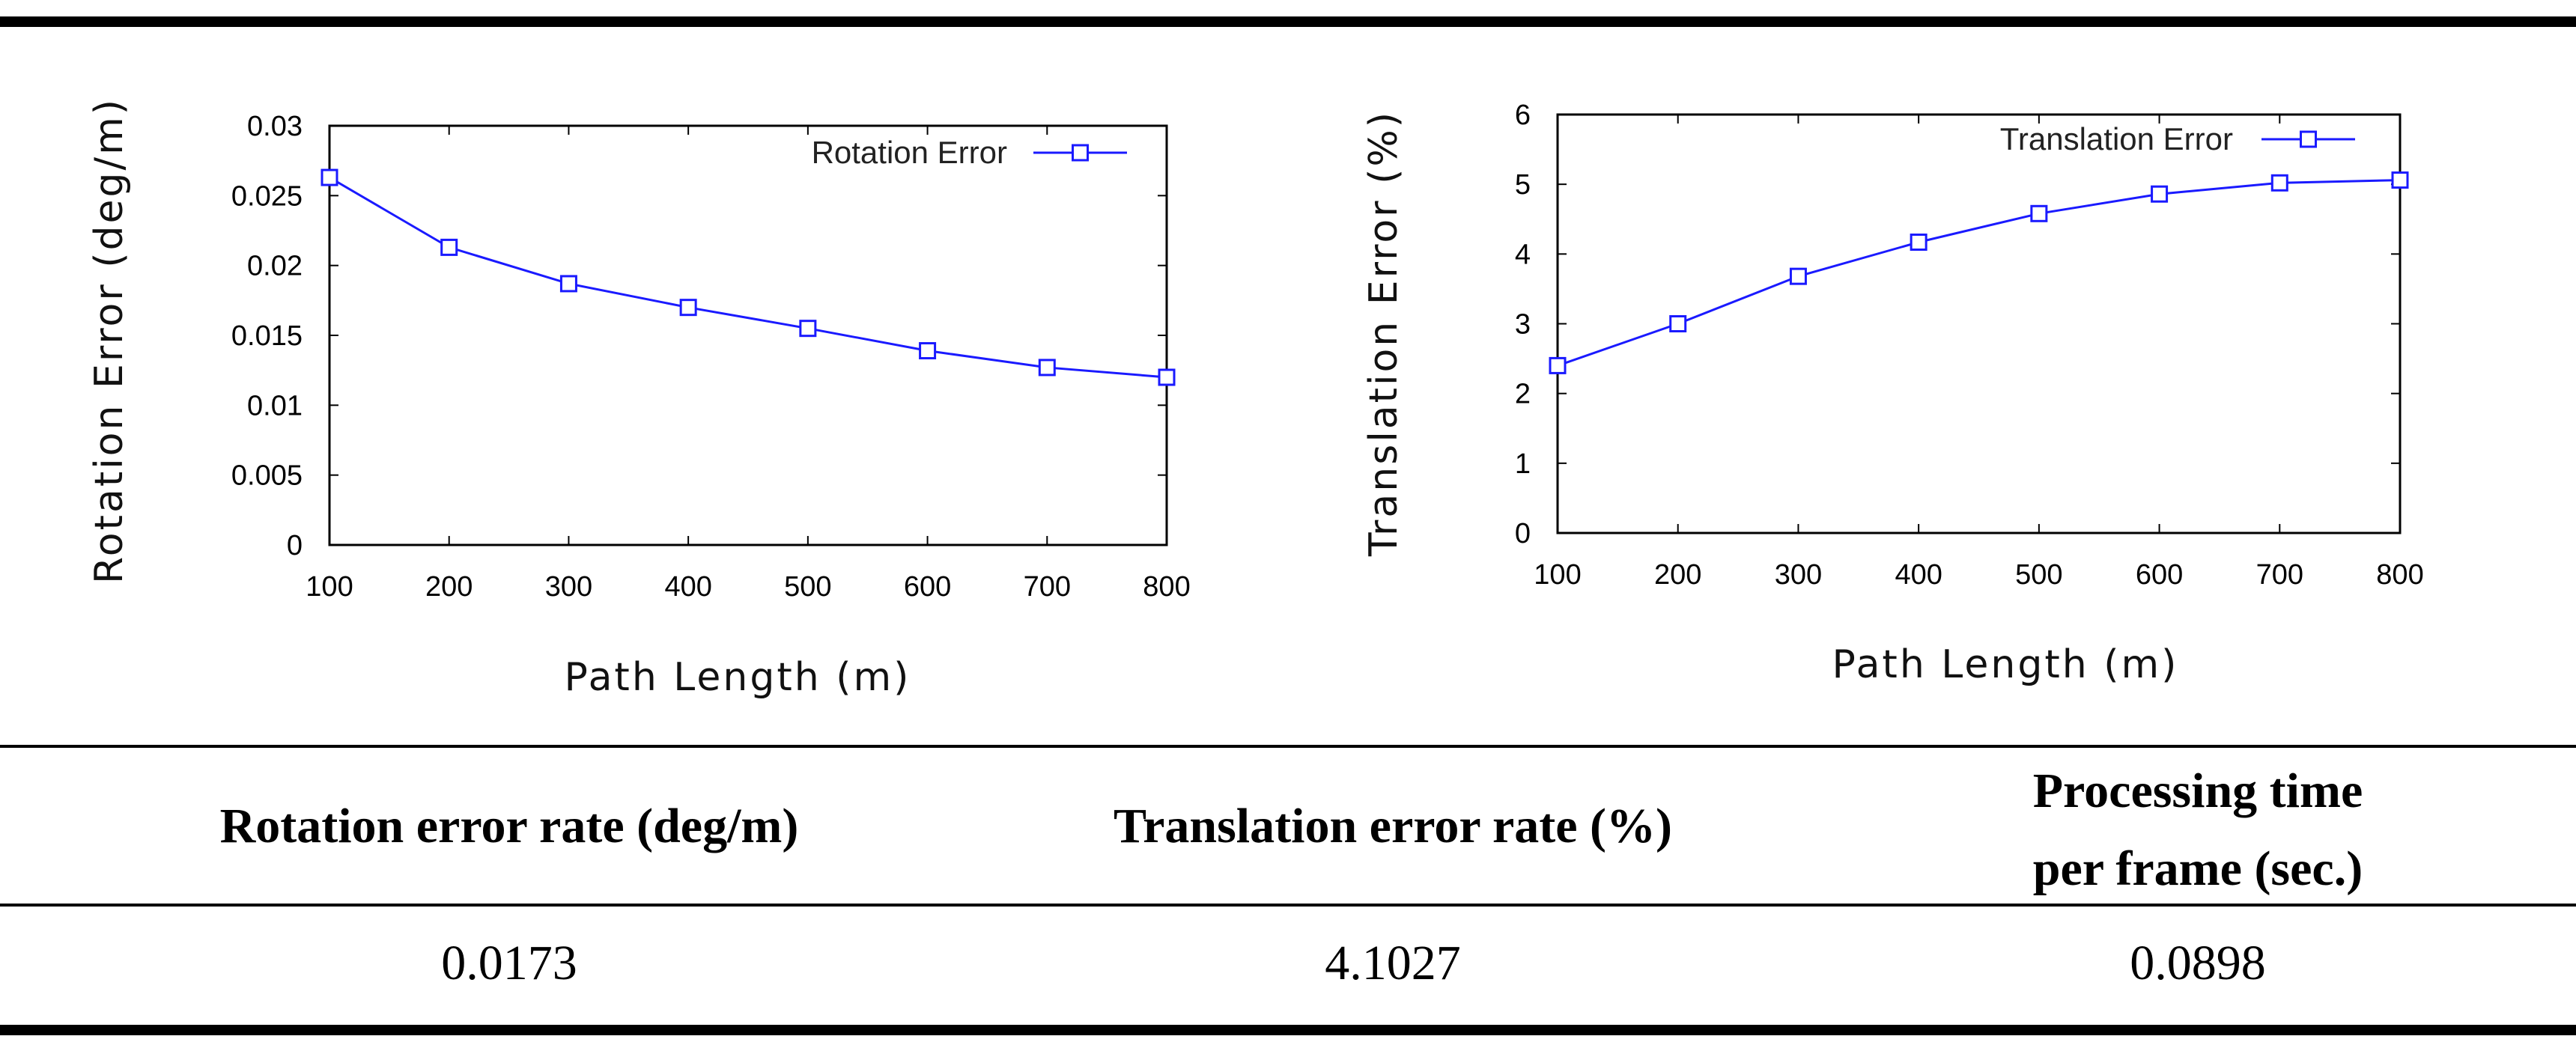 The height and width of the screenshot is (1048, 2576). What do you see at coordinates (2197, 868) in the screenshot?
I see `header-processing-time-line2: per frame (sec.)` at bounding box center [2197, 868].